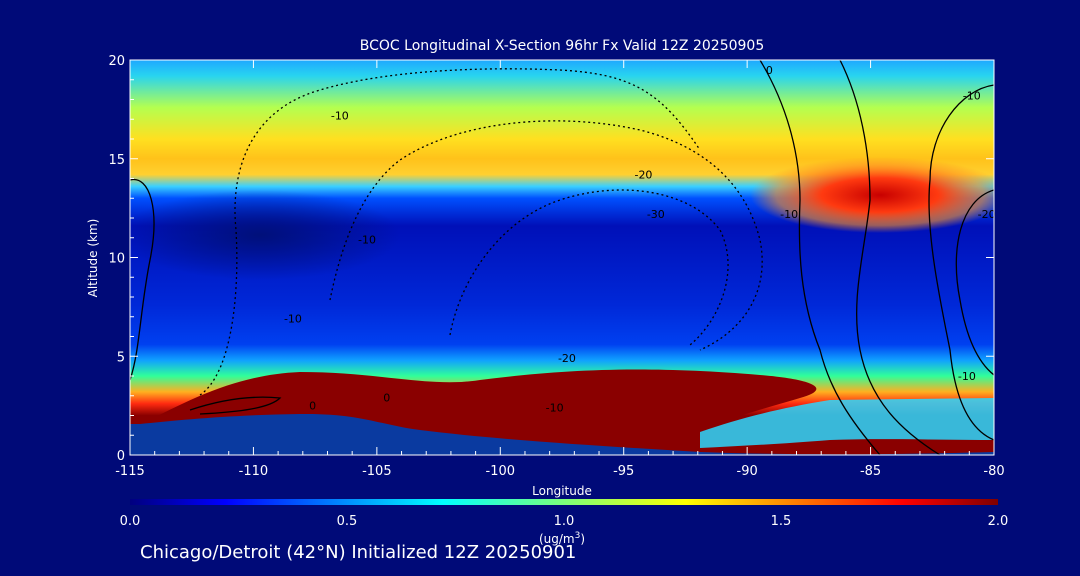 The image size is (1080, 576). What do you see at coordinates (116, 61) in the screenshot?
I see `y-tick-label: 20` at bounding box center [116, 61].